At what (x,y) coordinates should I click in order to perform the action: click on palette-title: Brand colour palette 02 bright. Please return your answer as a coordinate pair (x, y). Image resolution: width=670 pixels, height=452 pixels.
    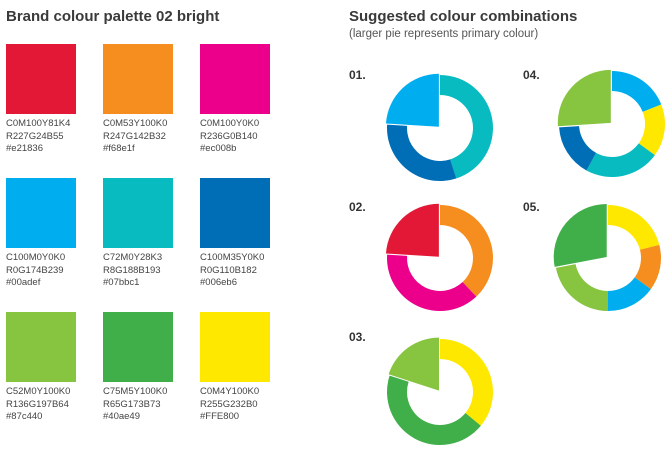
    Looking at the image, I should click on (113, 16).